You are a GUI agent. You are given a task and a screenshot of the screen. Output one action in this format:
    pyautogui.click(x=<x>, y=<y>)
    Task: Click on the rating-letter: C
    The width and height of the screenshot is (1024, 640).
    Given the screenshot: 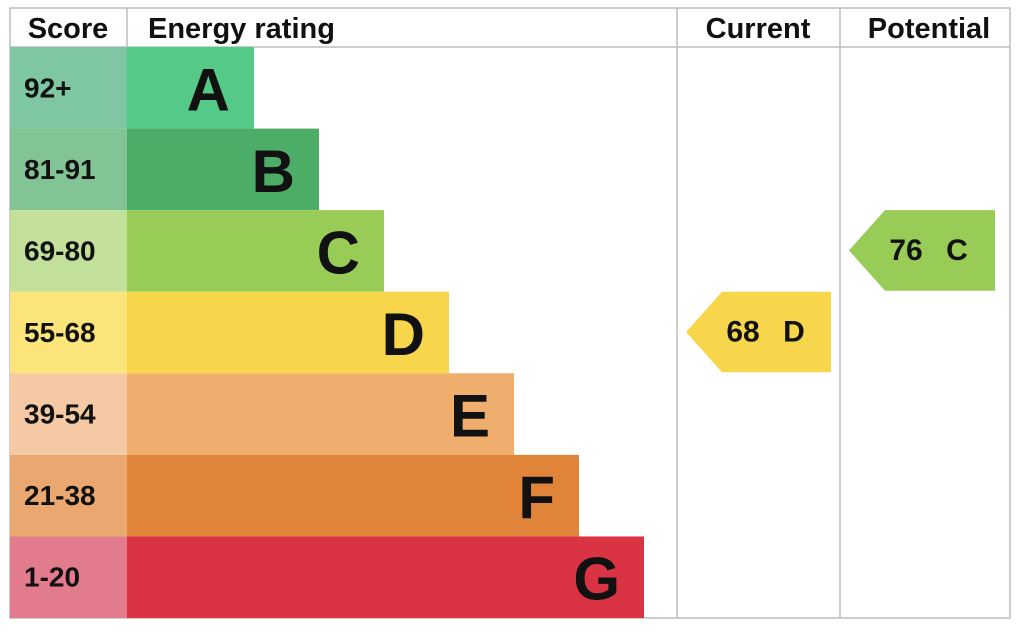 What is the action you would take?
    pyautogui.click(x=338, y=252)
    